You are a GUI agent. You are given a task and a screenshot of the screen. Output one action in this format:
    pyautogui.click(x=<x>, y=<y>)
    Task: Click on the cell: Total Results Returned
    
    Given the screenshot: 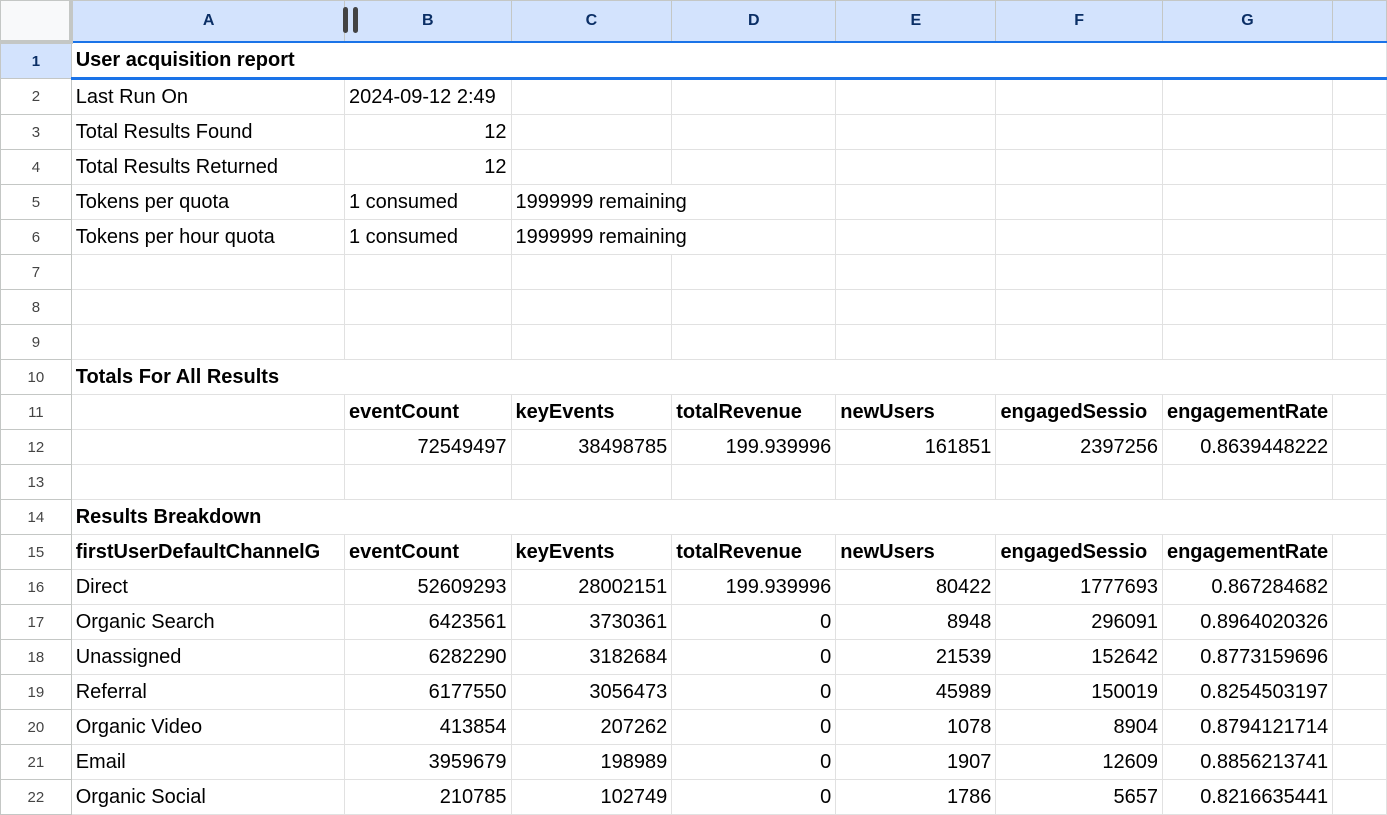 What is the action you would take?
    pyautogui.click(x=208, y=167)
    